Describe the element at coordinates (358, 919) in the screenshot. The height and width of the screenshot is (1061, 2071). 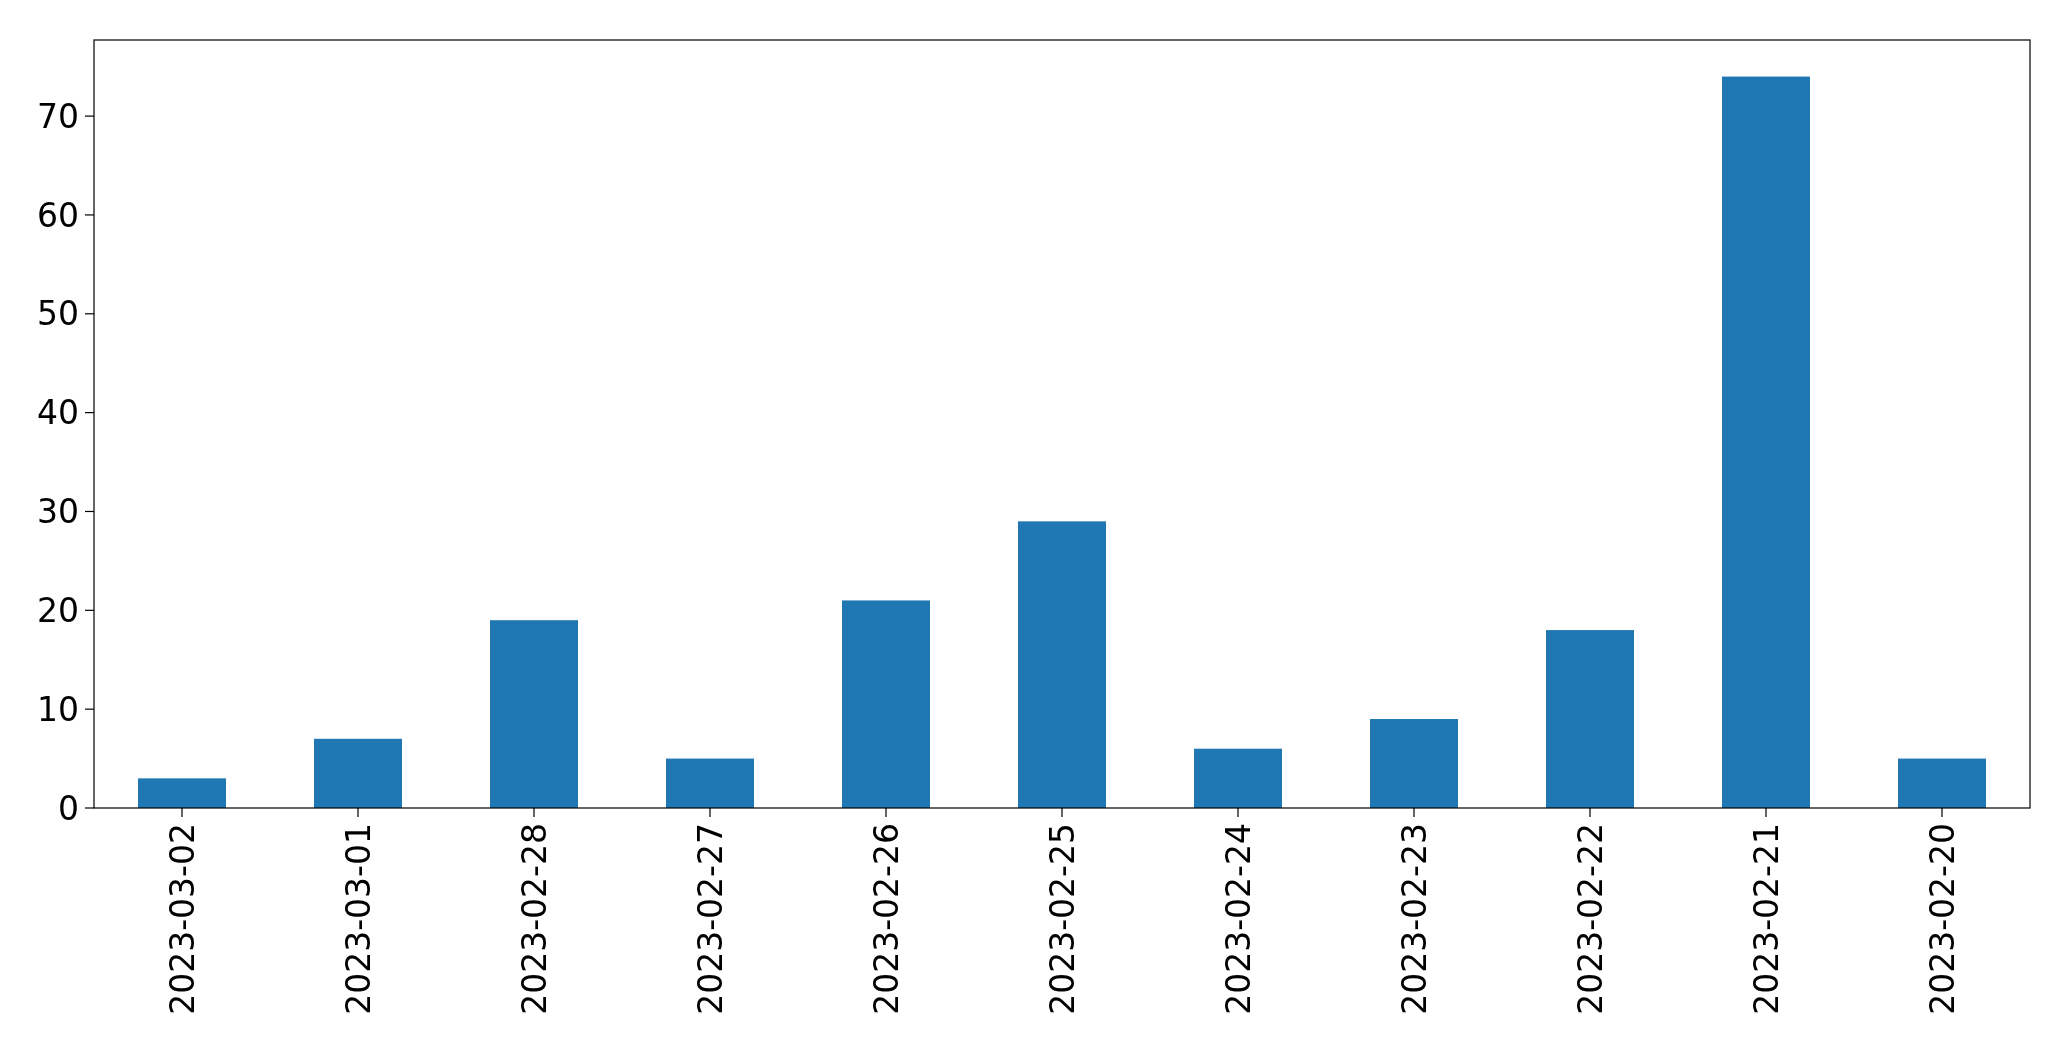
I see `x-tick-label: 2023-03-01` at that location.